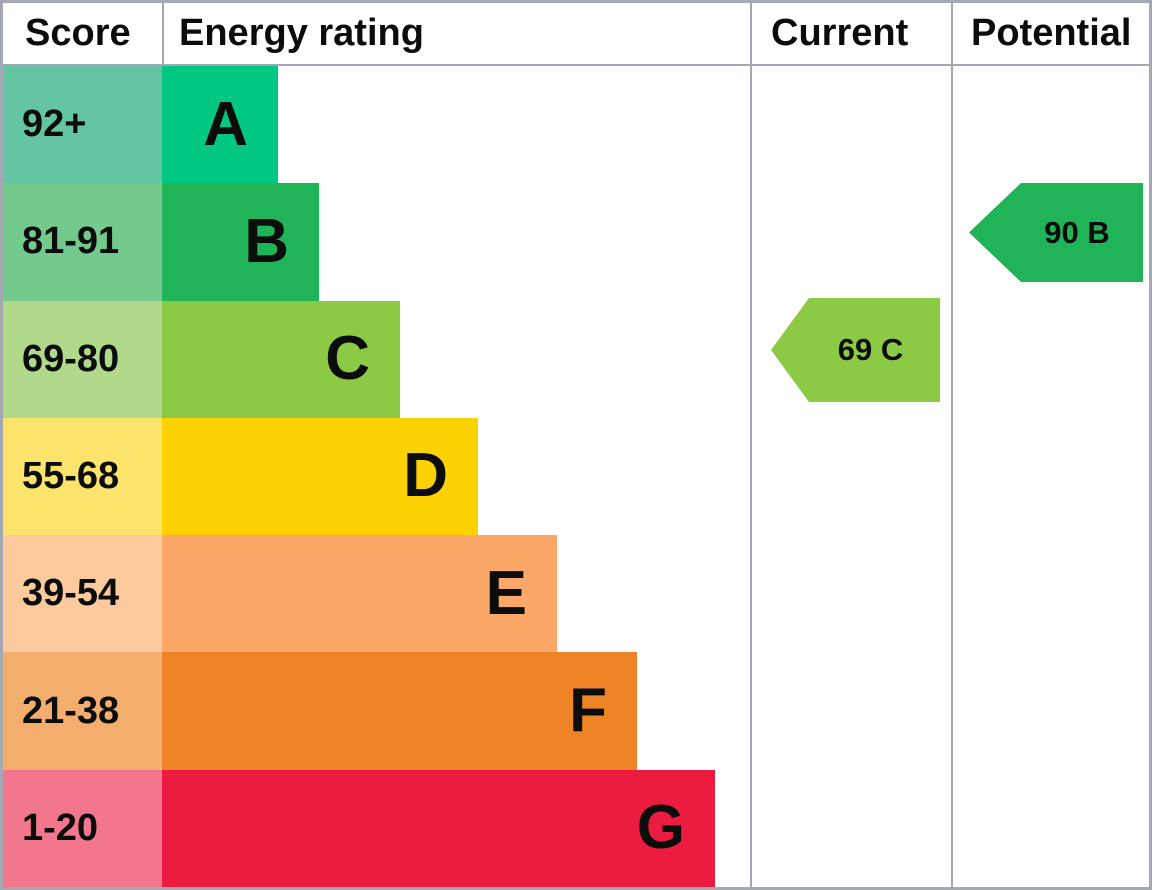 The width and height of the screenshot is (1152, 890). What do you see at coordinates (660, 828) in the screenshot?
I see `rating-band-letter: G` at bounding box center [660, 828].